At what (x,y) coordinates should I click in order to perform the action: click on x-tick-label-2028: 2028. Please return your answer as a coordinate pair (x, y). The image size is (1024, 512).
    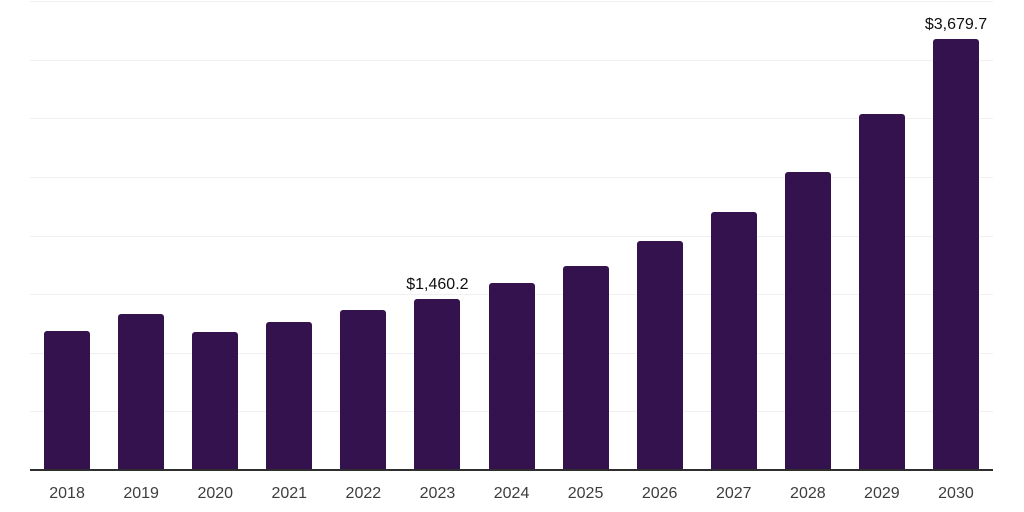
    Looking at the image, I should click on (808, 493).